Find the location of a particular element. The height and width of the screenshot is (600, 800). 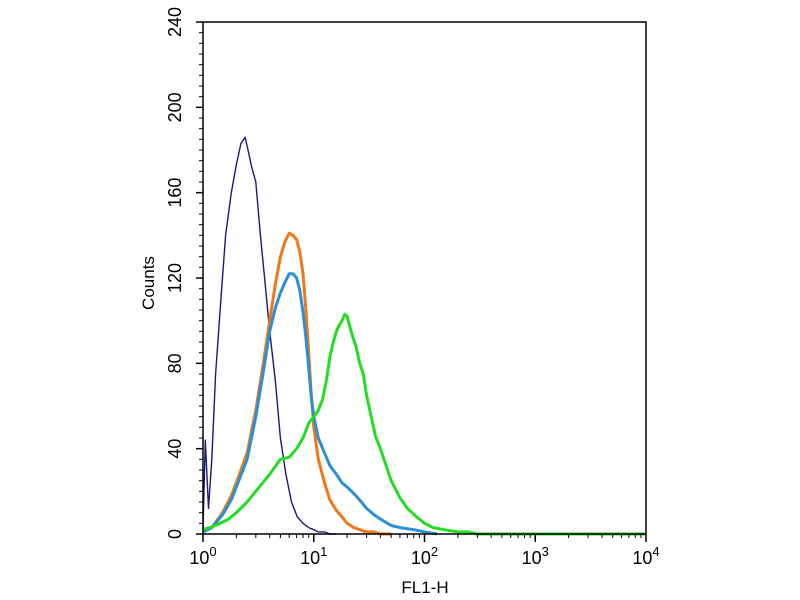

x-tick-label: 10³ is located at coordinates (535, 556).